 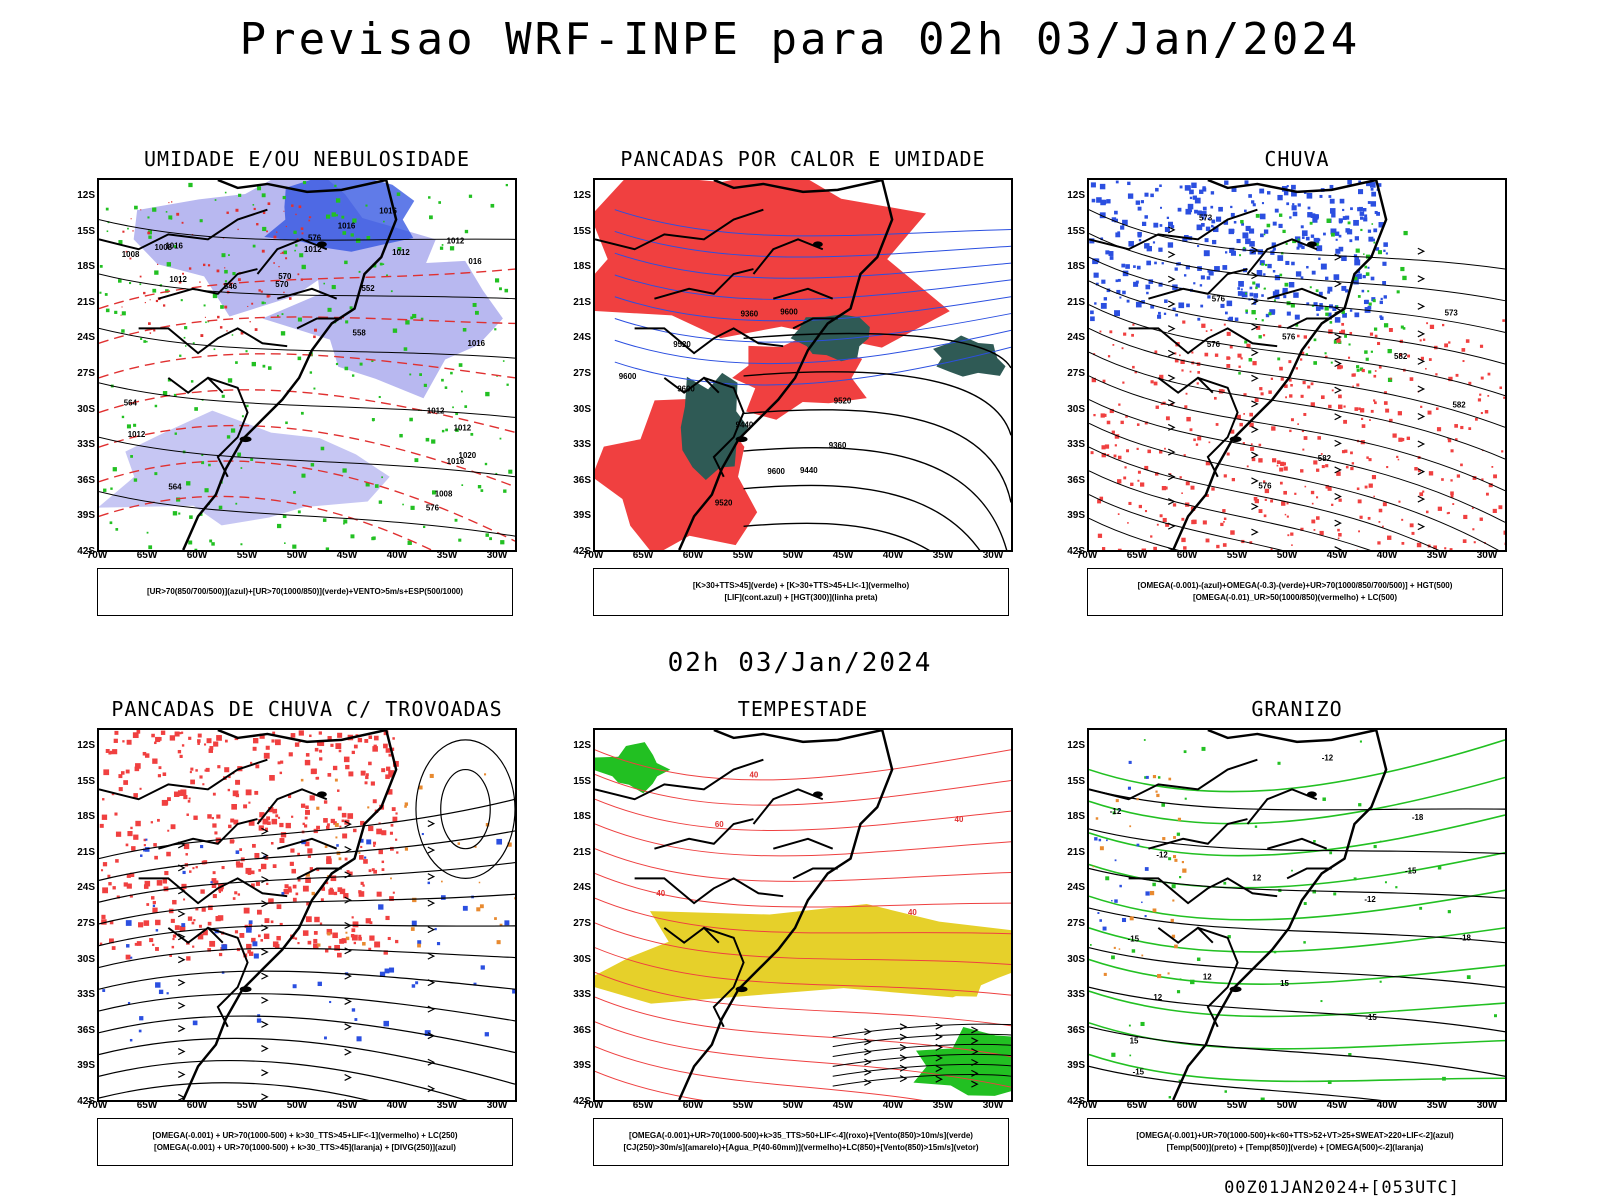 I want to click on wind850-green, so click(x=962, y=1061).